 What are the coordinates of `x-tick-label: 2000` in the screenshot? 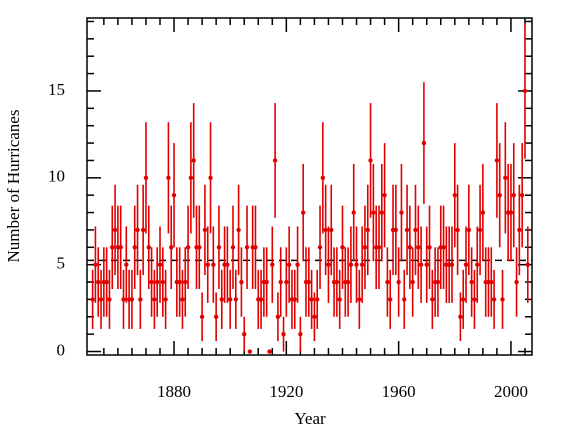 It's located at (511, 391).